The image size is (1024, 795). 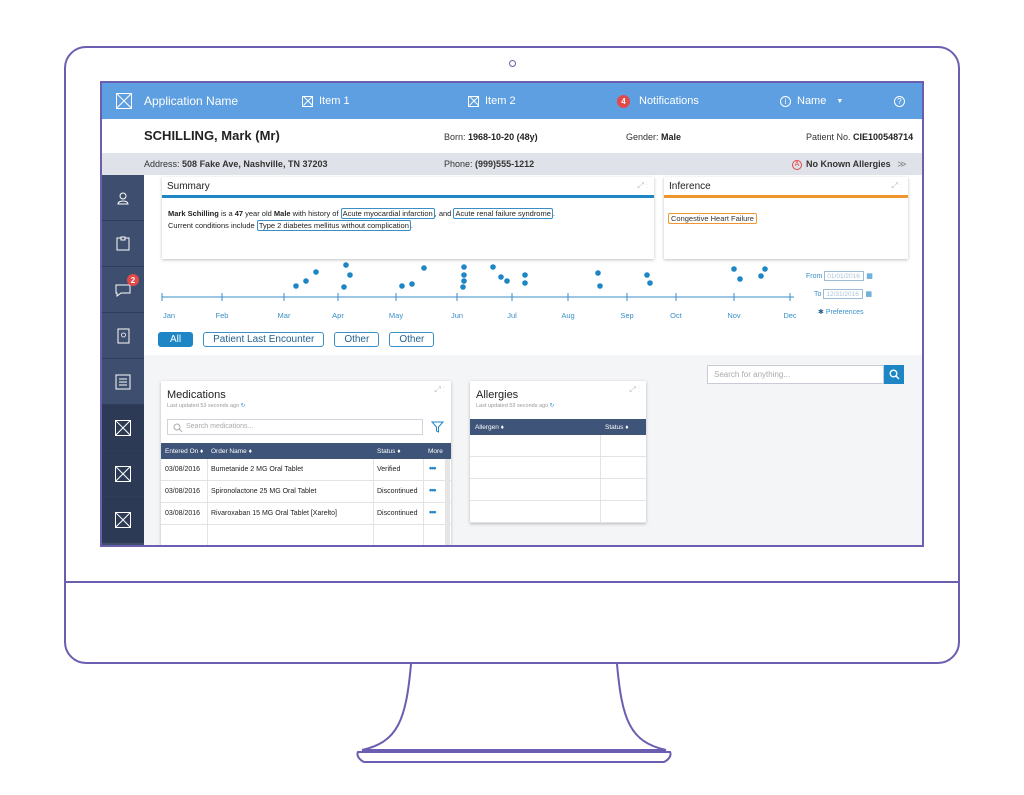 I want to click on messages-count-badge: 2, so click(x=133, y=280).